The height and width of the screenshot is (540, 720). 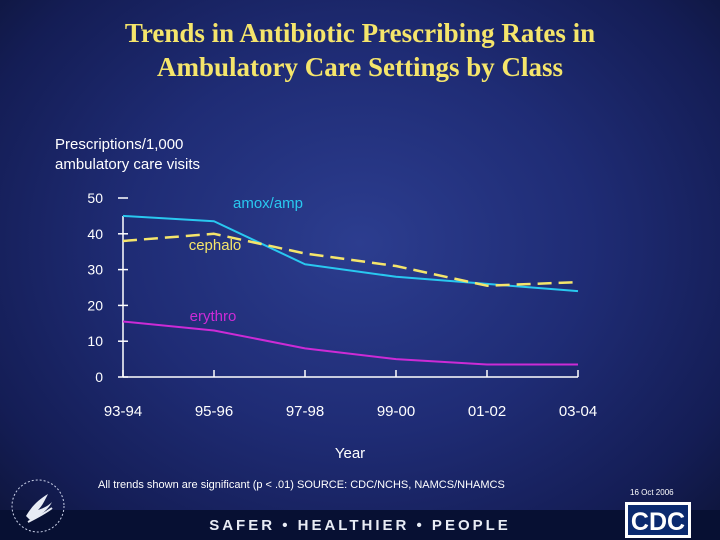 I want to click on x-tick-label: 03-04, so click(x=578, y=411).